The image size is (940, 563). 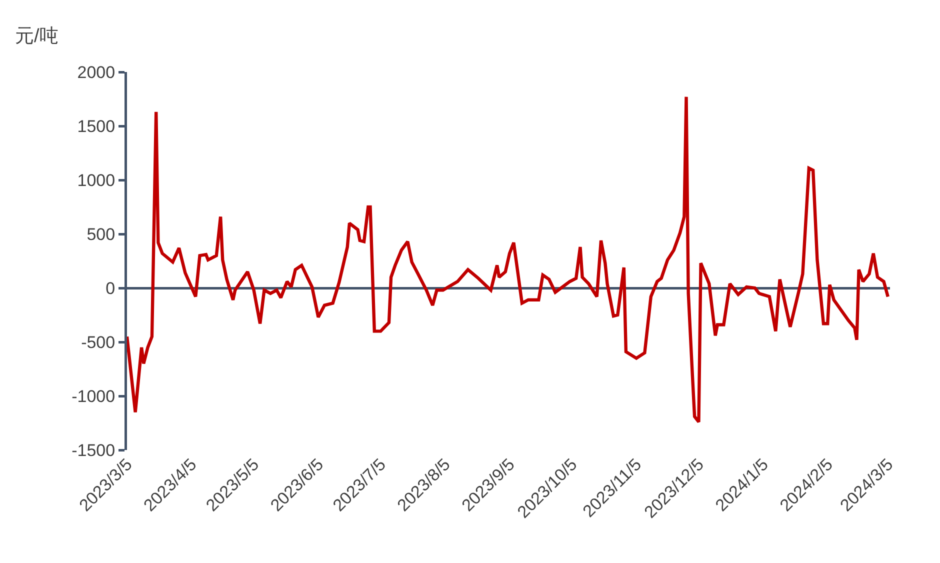 What do you see at coordinates (101, 234) in the screenshot?
I see `y-tick-label: 500` at bounding box center [101, 234].